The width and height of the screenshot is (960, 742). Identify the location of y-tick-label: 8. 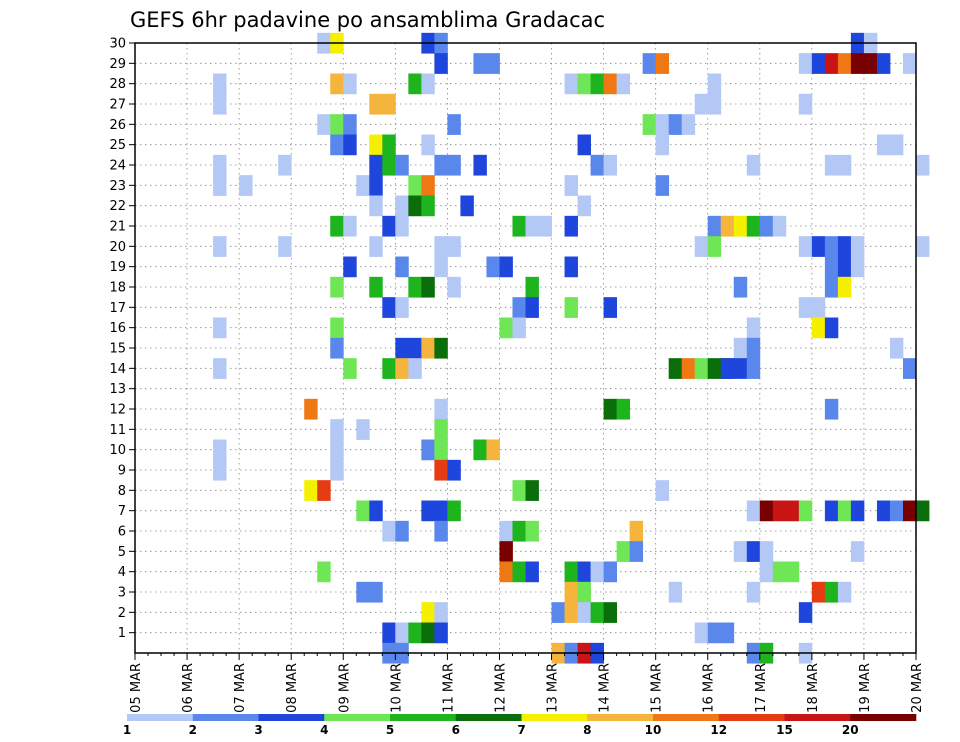
(122, 491).